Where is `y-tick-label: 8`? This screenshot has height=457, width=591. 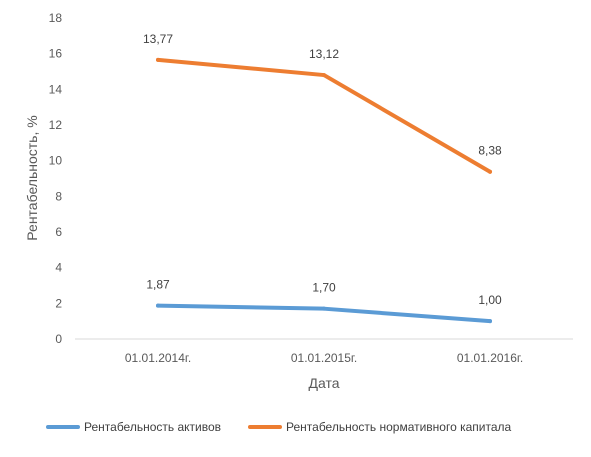 y-tick-label: 8 is located at coordinates (58, 196).